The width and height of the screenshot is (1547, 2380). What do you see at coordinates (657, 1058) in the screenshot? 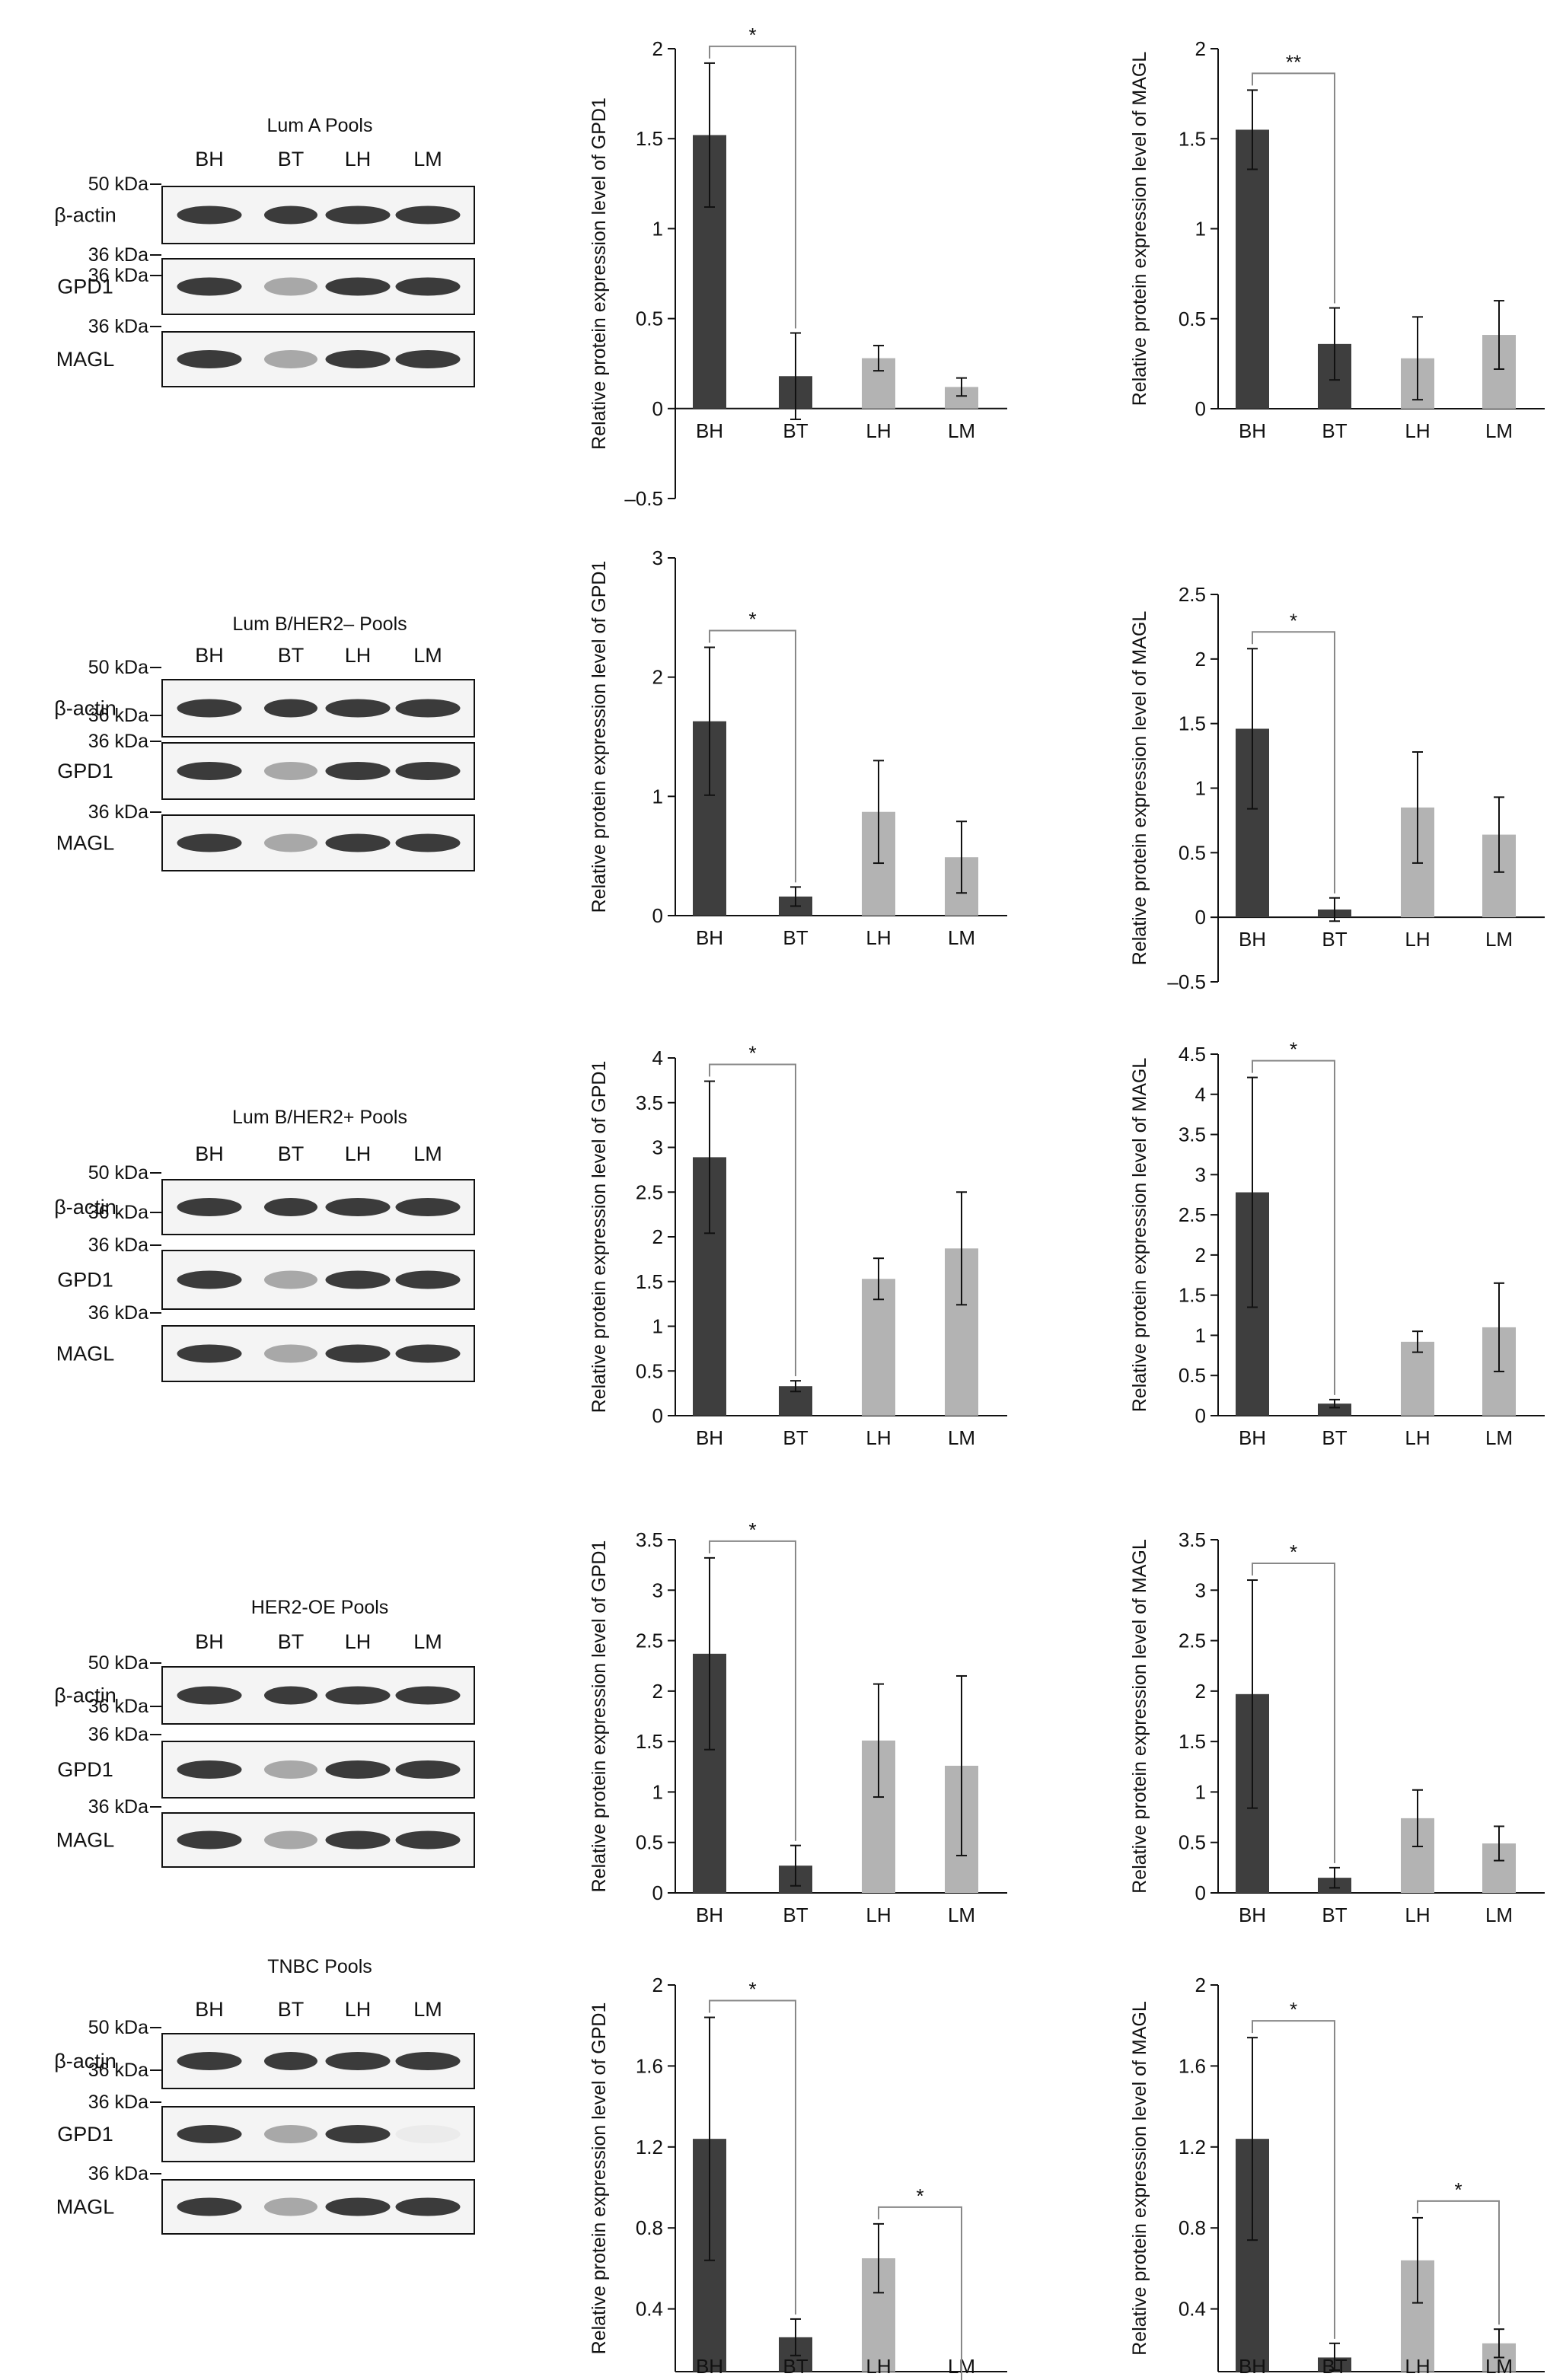
I see `y-tick-label: 4` at bounding box center [657, 1058].